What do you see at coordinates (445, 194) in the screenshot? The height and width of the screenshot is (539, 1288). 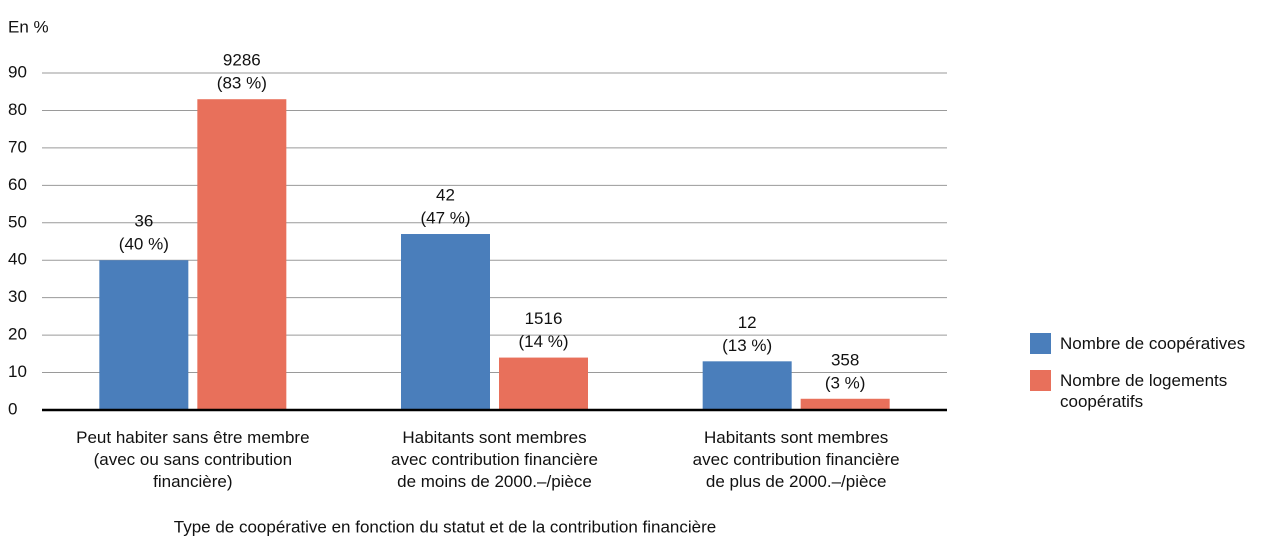 I see `data-count: 42` at bounding box center [445, 194].